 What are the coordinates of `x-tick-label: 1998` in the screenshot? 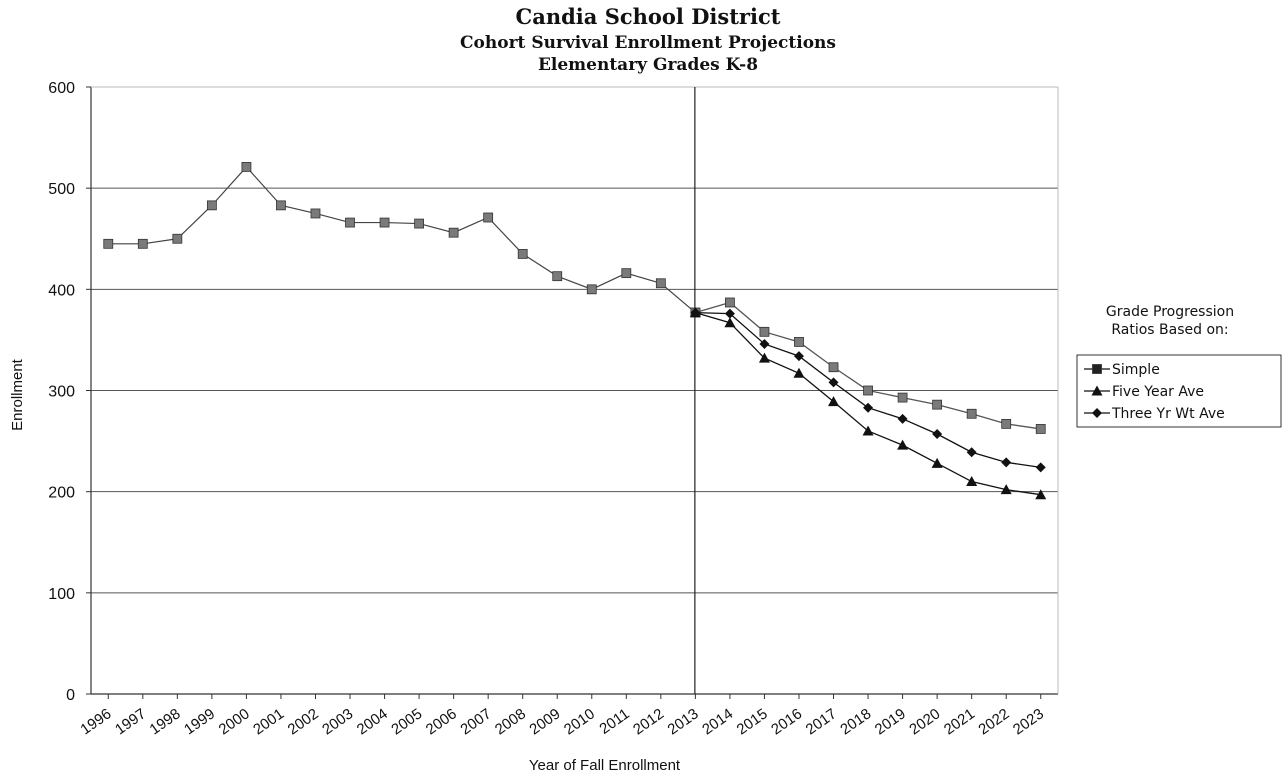 It's located at (165, 721).